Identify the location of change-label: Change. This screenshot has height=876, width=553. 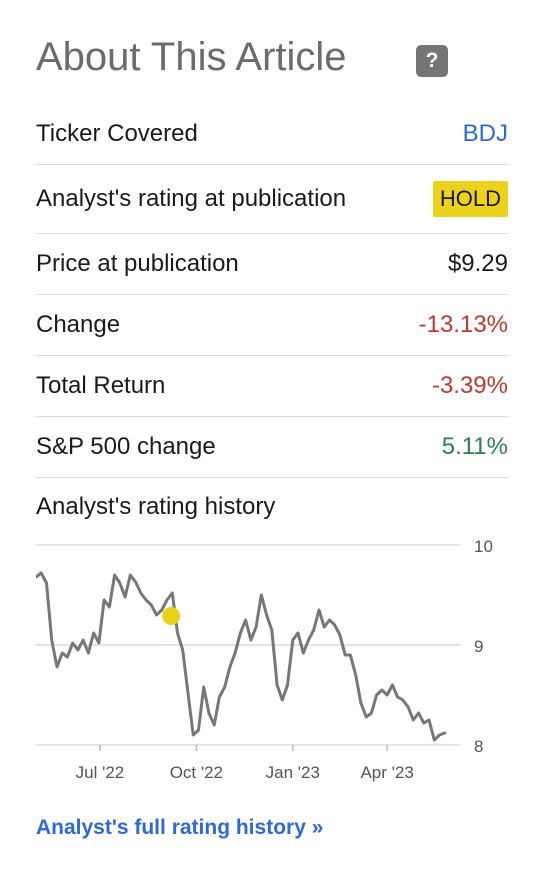
(78, 324).